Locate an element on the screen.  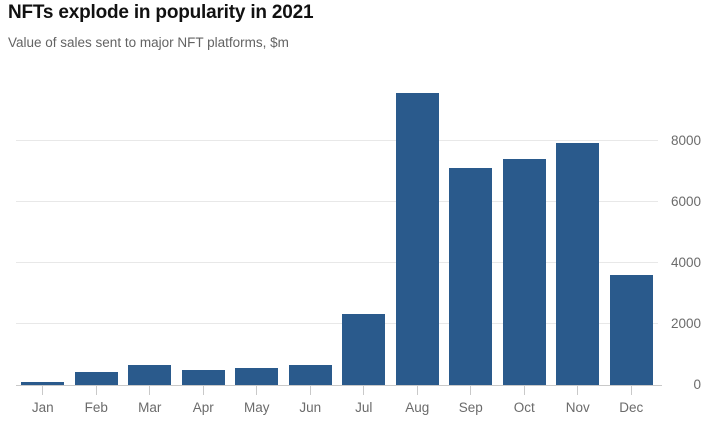
xtick-jun is located at coordinates (310, 390).